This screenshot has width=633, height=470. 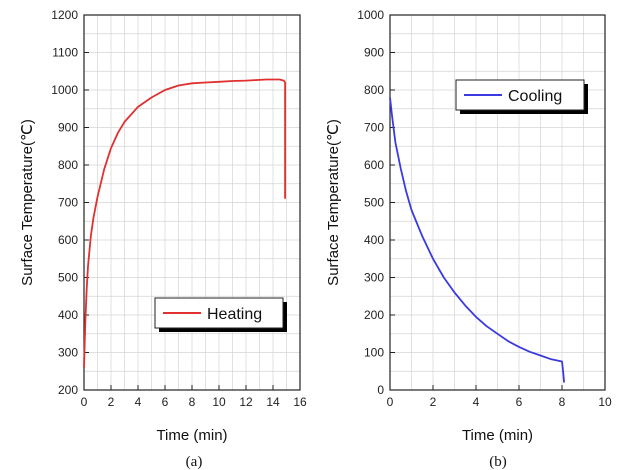 I want to click on legend-label: Cooling, so click(x=535, y=96).